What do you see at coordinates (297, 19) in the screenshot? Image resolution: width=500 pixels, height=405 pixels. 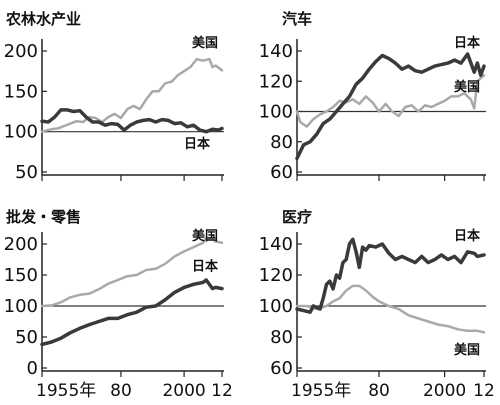 I see `panel-title: 汽车` at bounding box center [297, 19].